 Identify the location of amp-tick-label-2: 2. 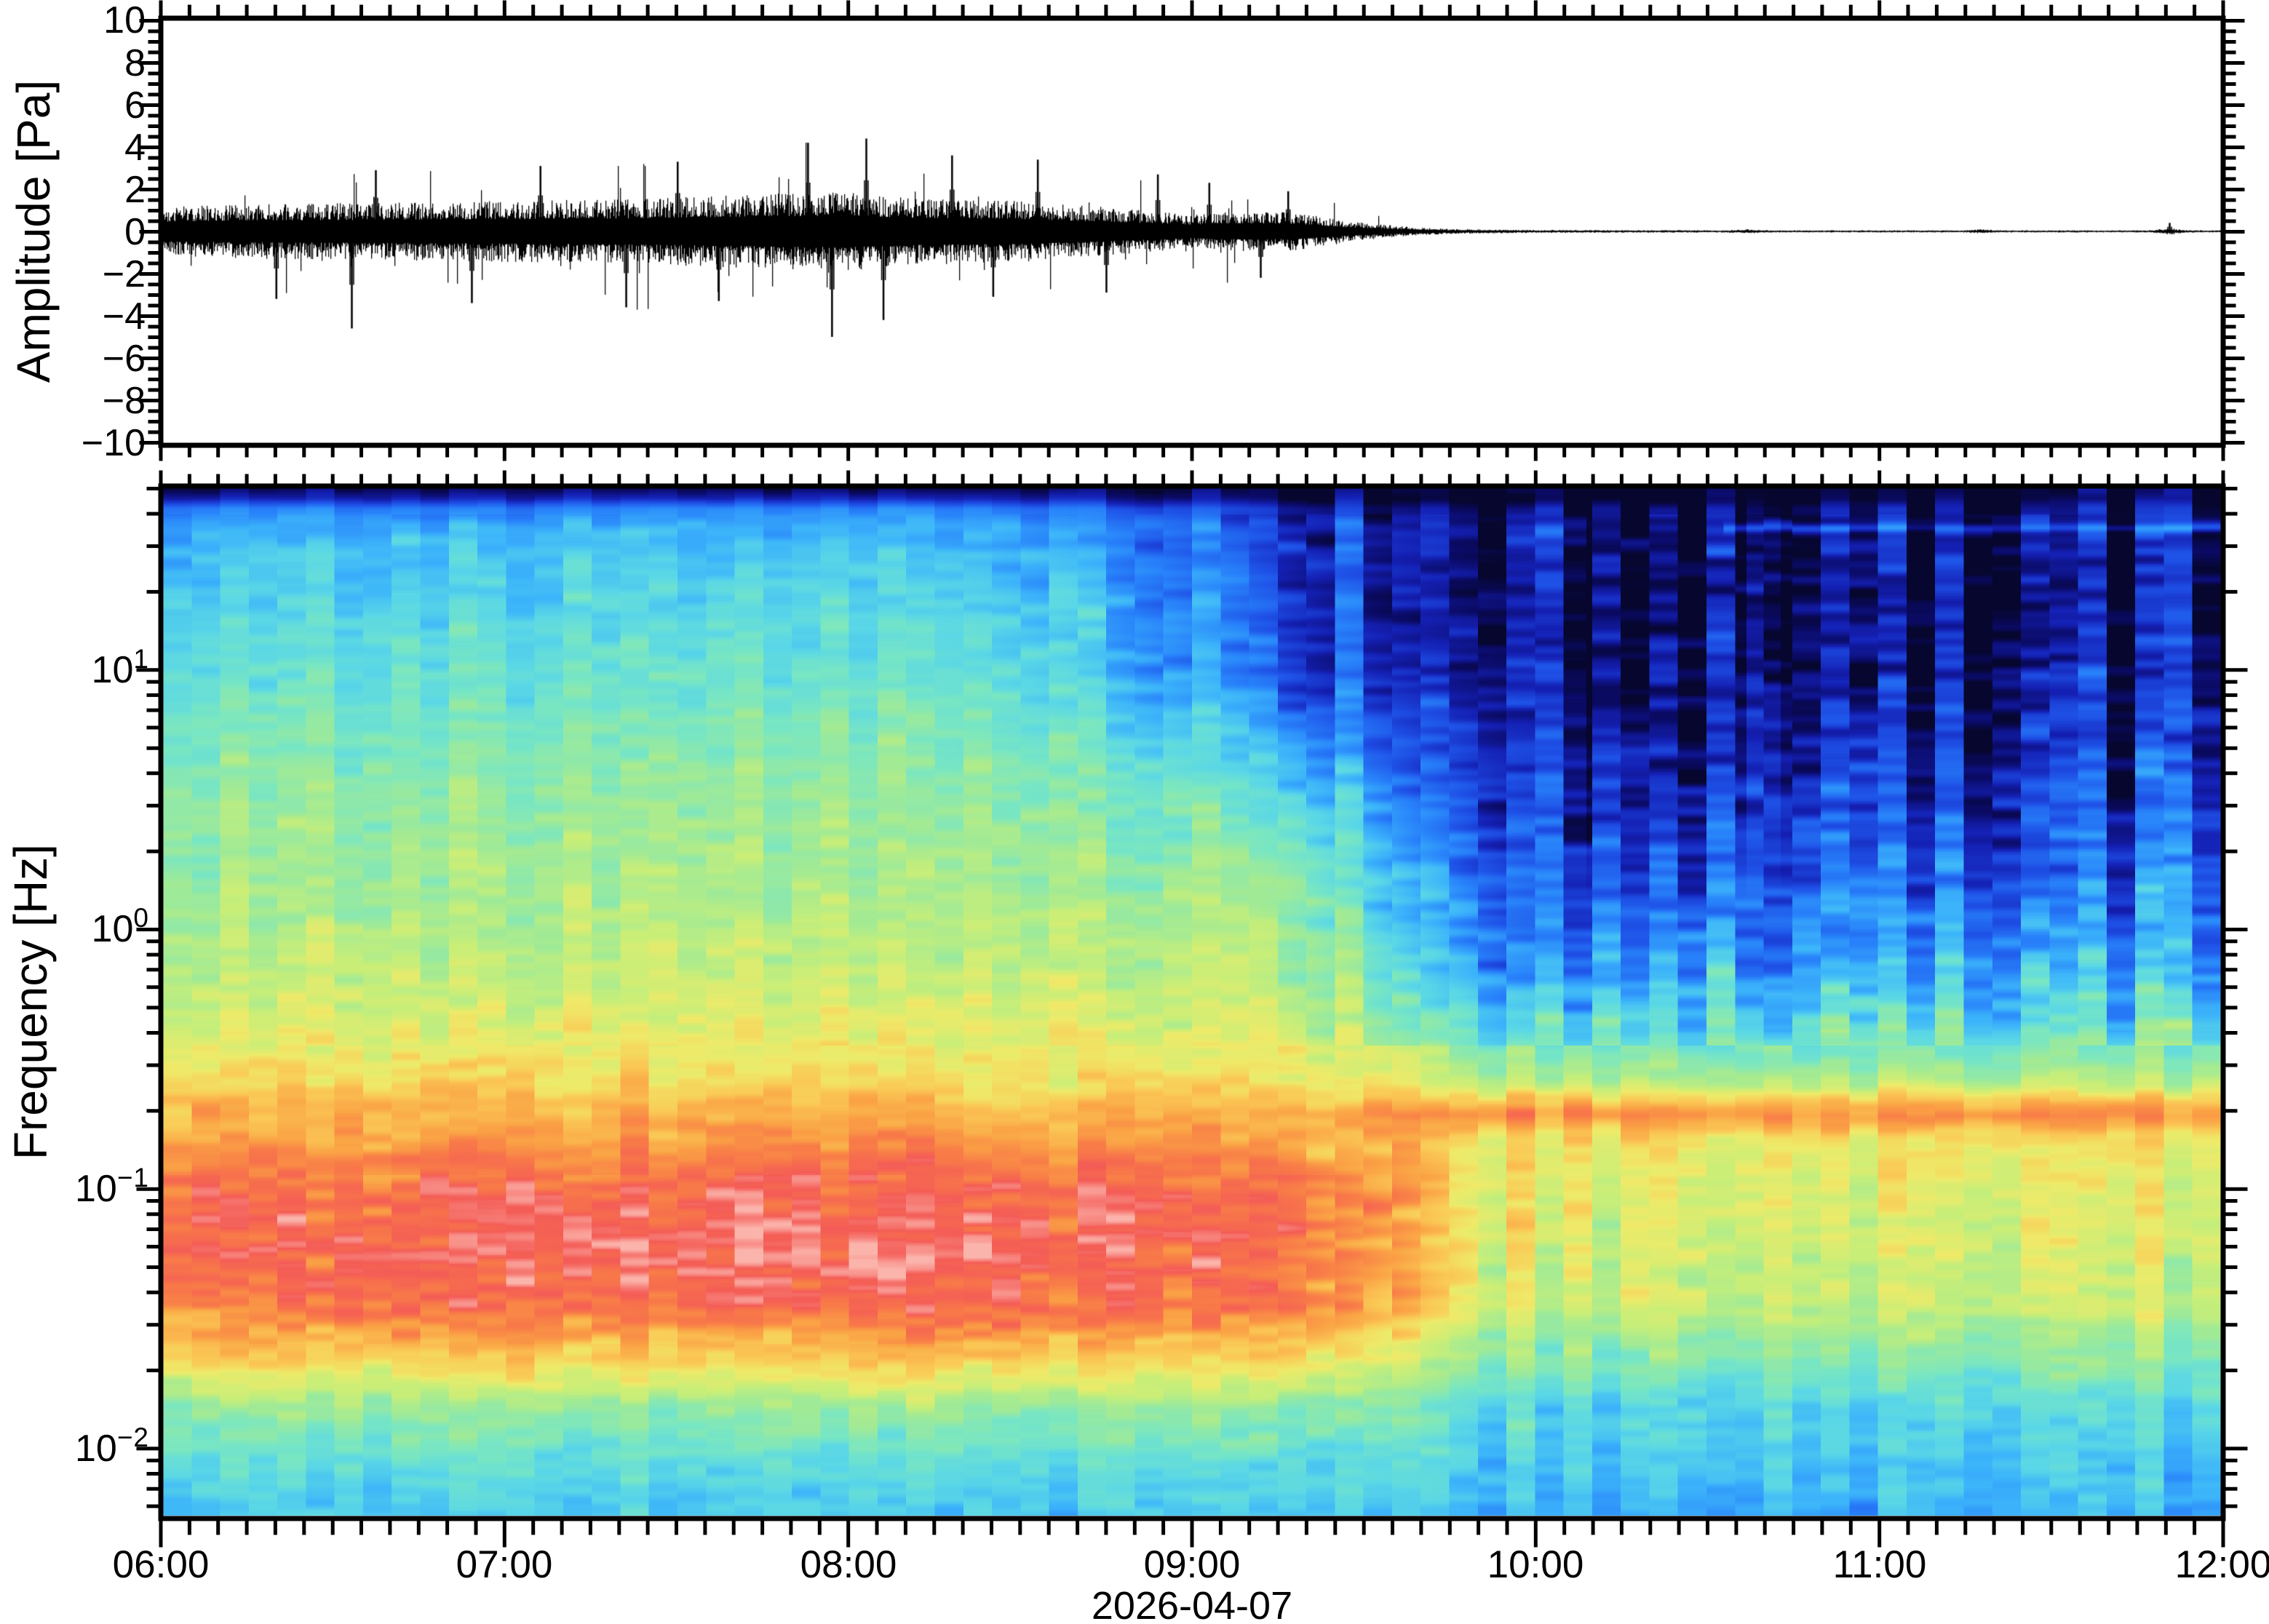
(135, 190).